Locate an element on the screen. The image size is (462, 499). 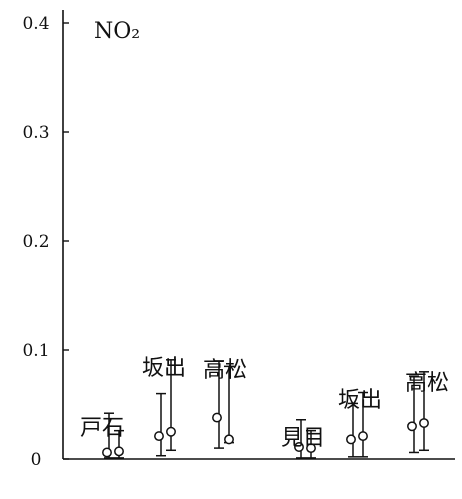
y-tick-label: 0 is located at coordinates (36, 460).